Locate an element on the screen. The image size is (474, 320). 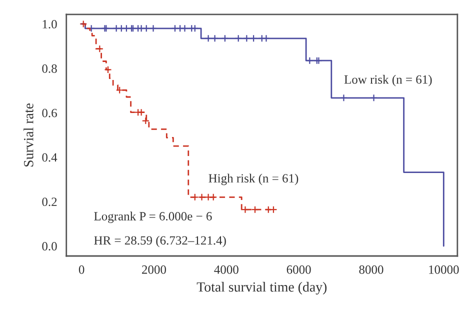
x-tick-label: 0 is located at coordinates (81, 269).